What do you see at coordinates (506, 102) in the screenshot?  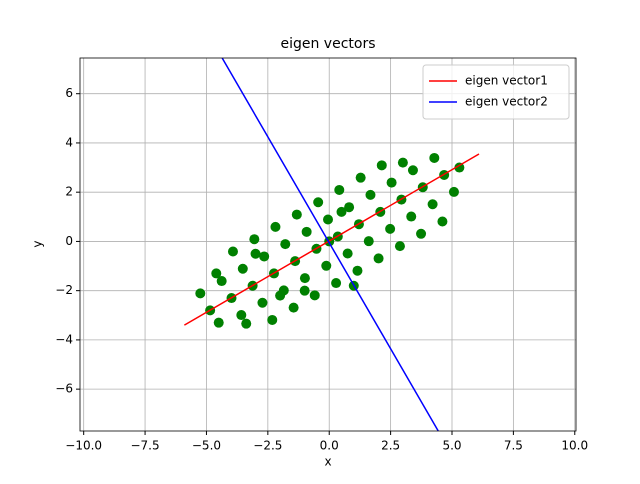 I see `legend-label: eigen vector2` at bounding box center [506, 102].